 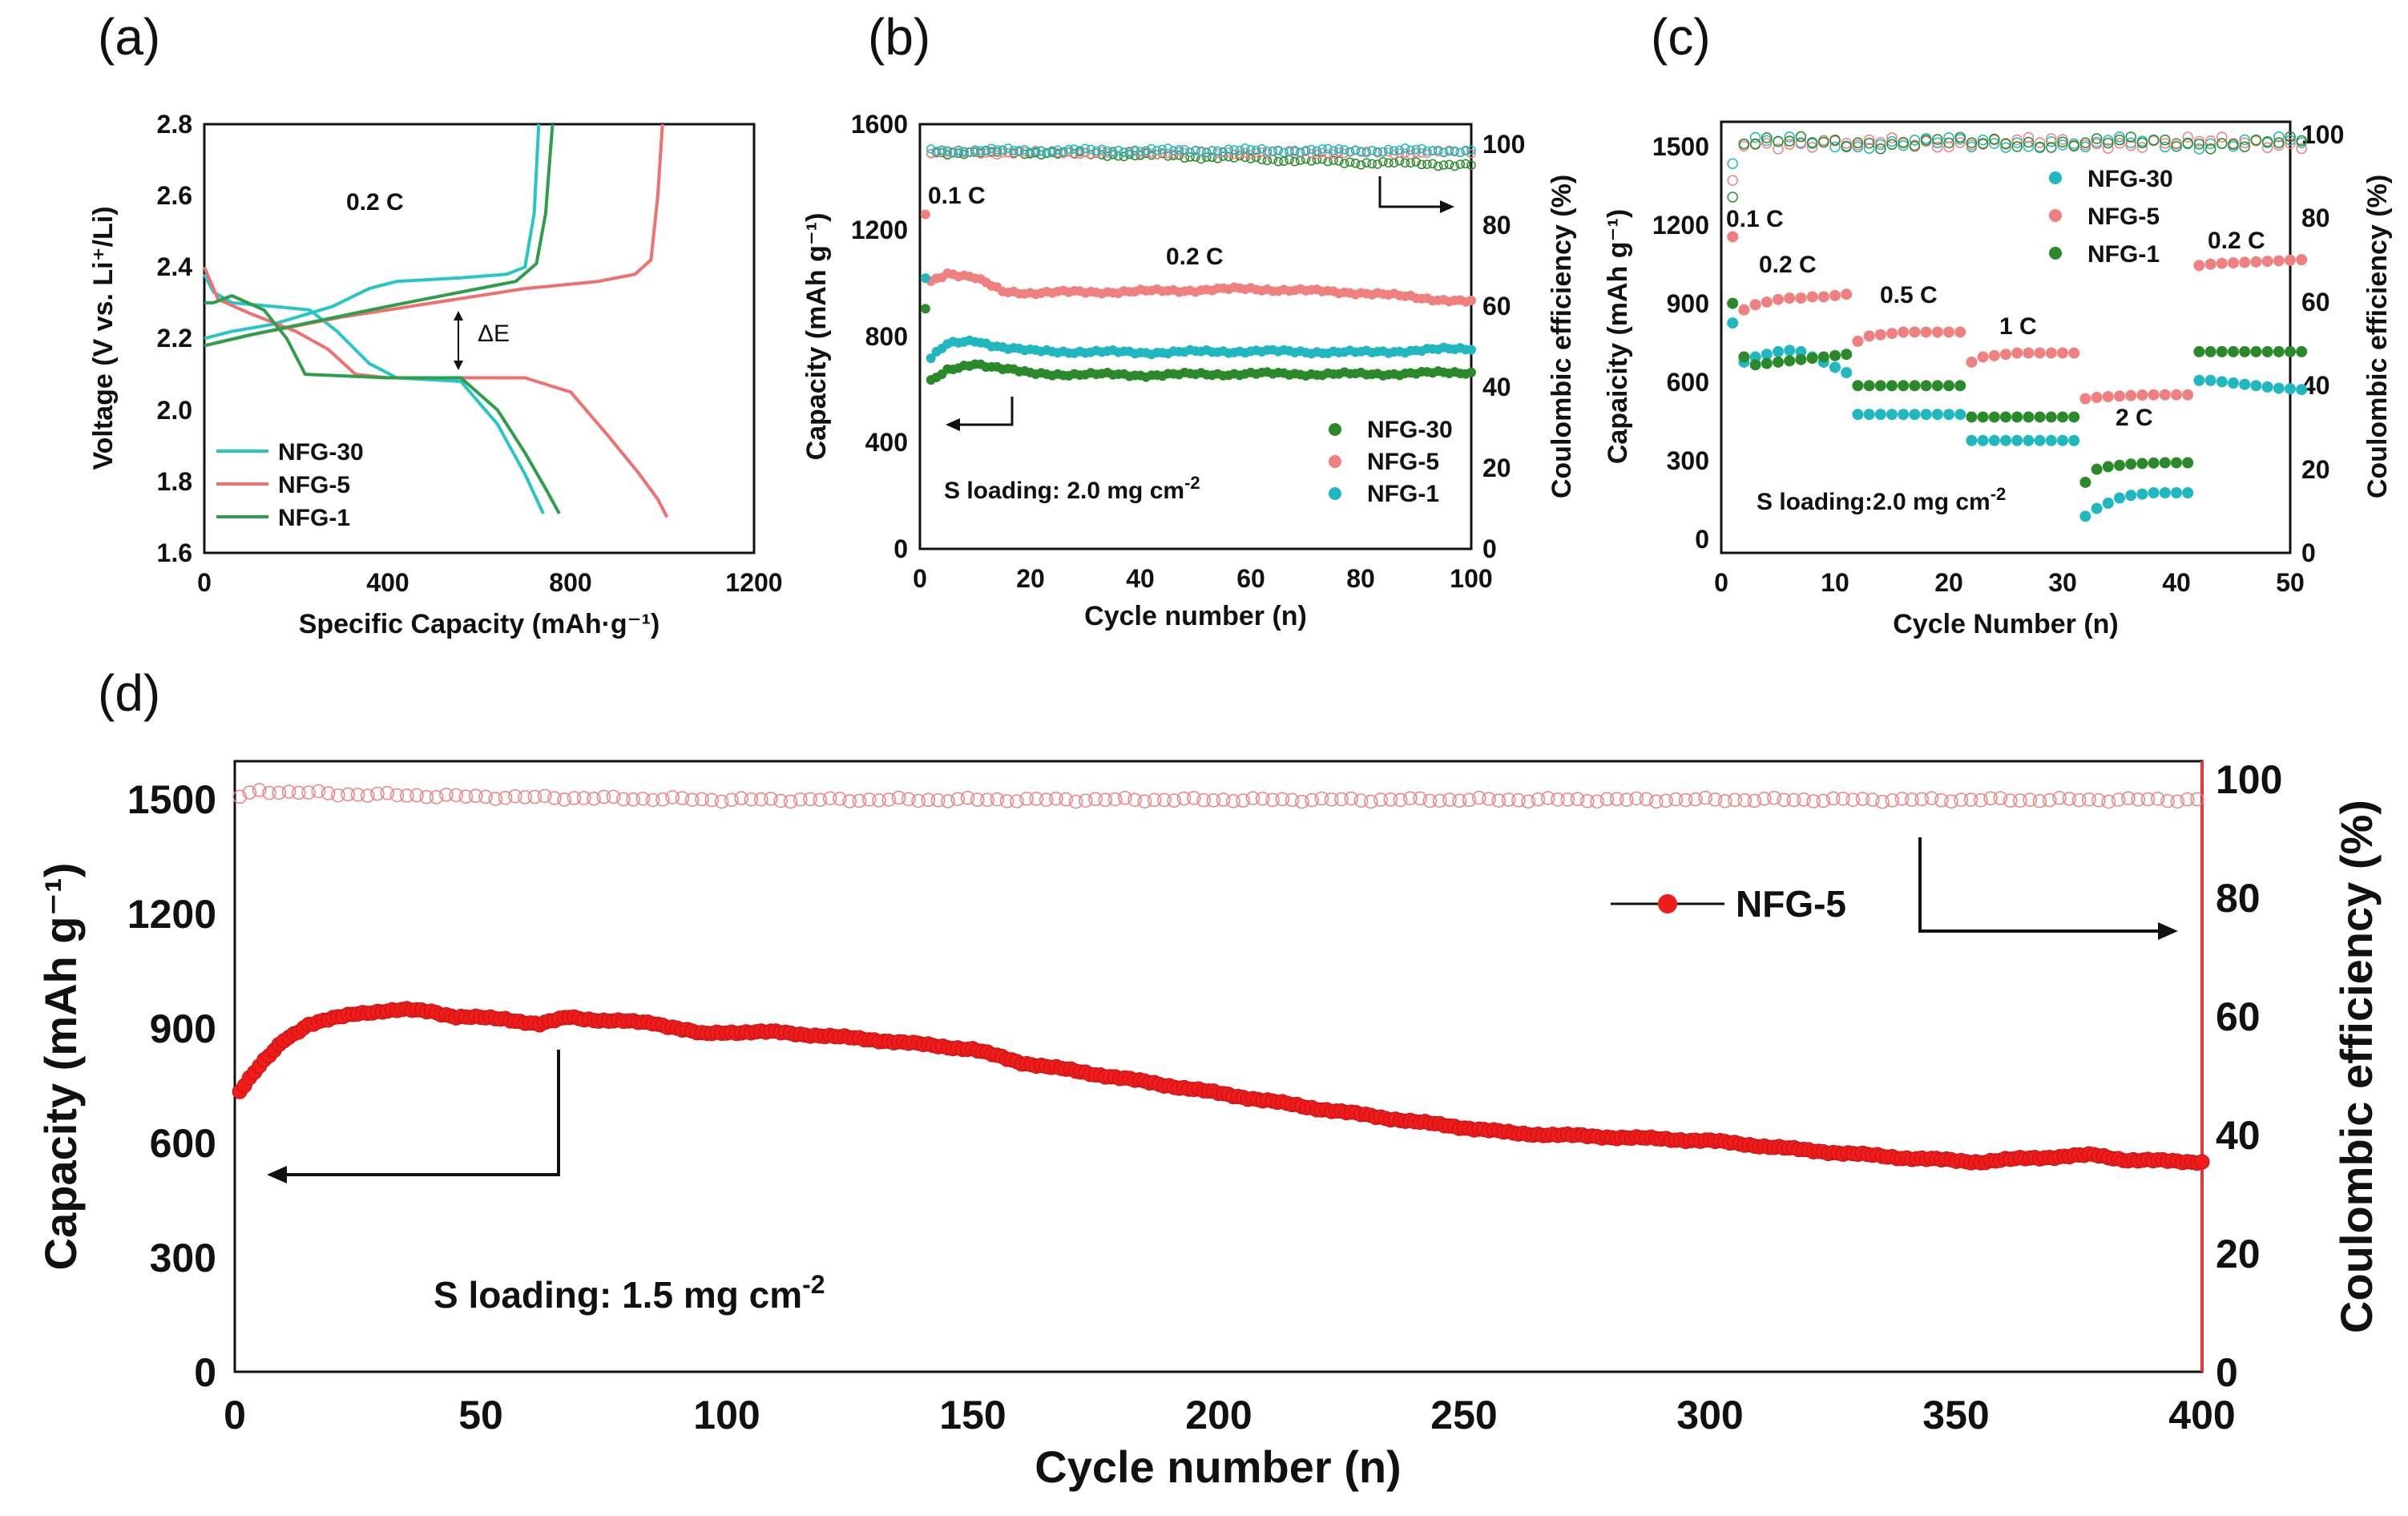 What do you see at coordinates (2238, 898) in the screenshot?
I see `panel-d-y2-tick: 80` at bounding box center [2238, 898].